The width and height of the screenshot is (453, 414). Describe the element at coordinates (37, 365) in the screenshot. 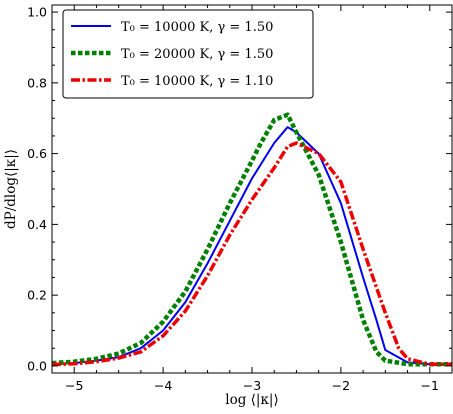

I see `y-tick-label: 0.0` at that location.